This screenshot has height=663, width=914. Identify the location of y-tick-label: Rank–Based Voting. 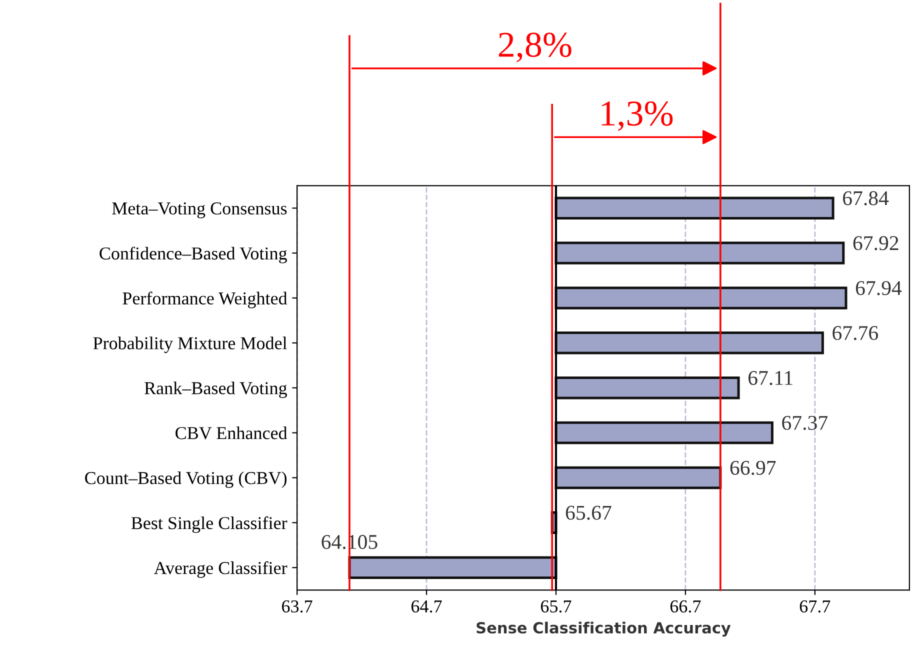
(215, 390).